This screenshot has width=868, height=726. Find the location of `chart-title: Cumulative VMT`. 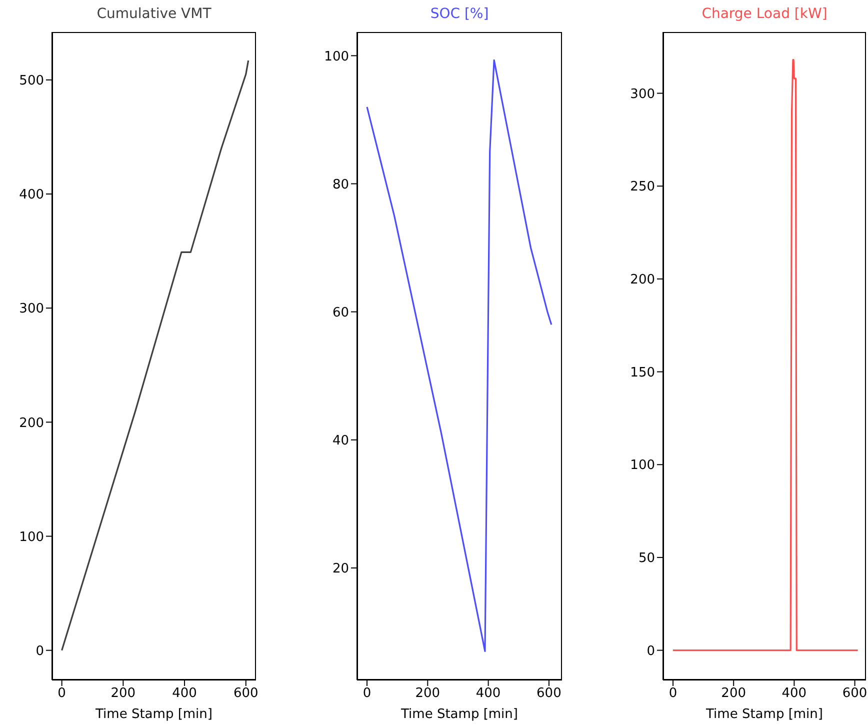

chart-title: Cumulative VMT is located at coordinates (154, 14).